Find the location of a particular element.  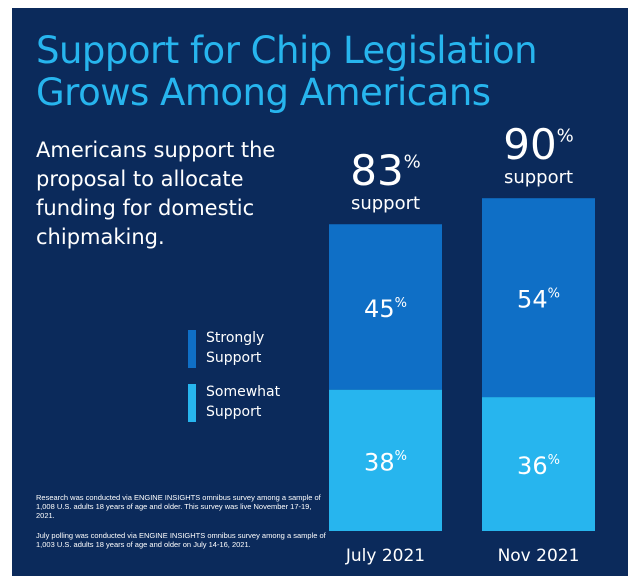

data-label-somewhat-july: 38% is located at coordinates (385, 462).